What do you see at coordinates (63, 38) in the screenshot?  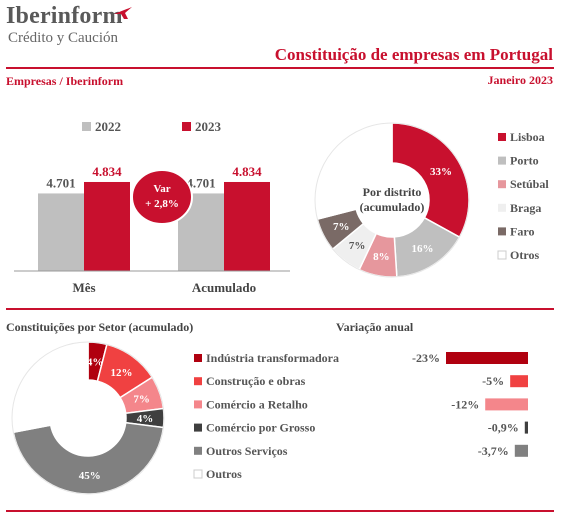 I see `brand-tagline: Crédito y Caución` at bounding box center [63, 38].